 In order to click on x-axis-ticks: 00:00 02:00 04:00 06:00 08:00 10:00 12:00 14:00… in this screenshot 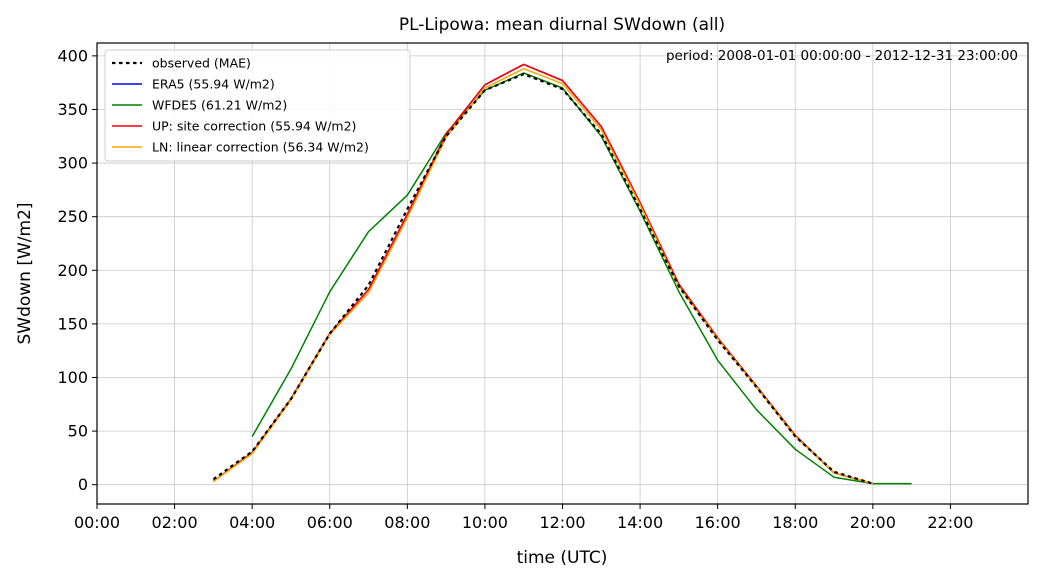, I will do `click(523, 518)`.